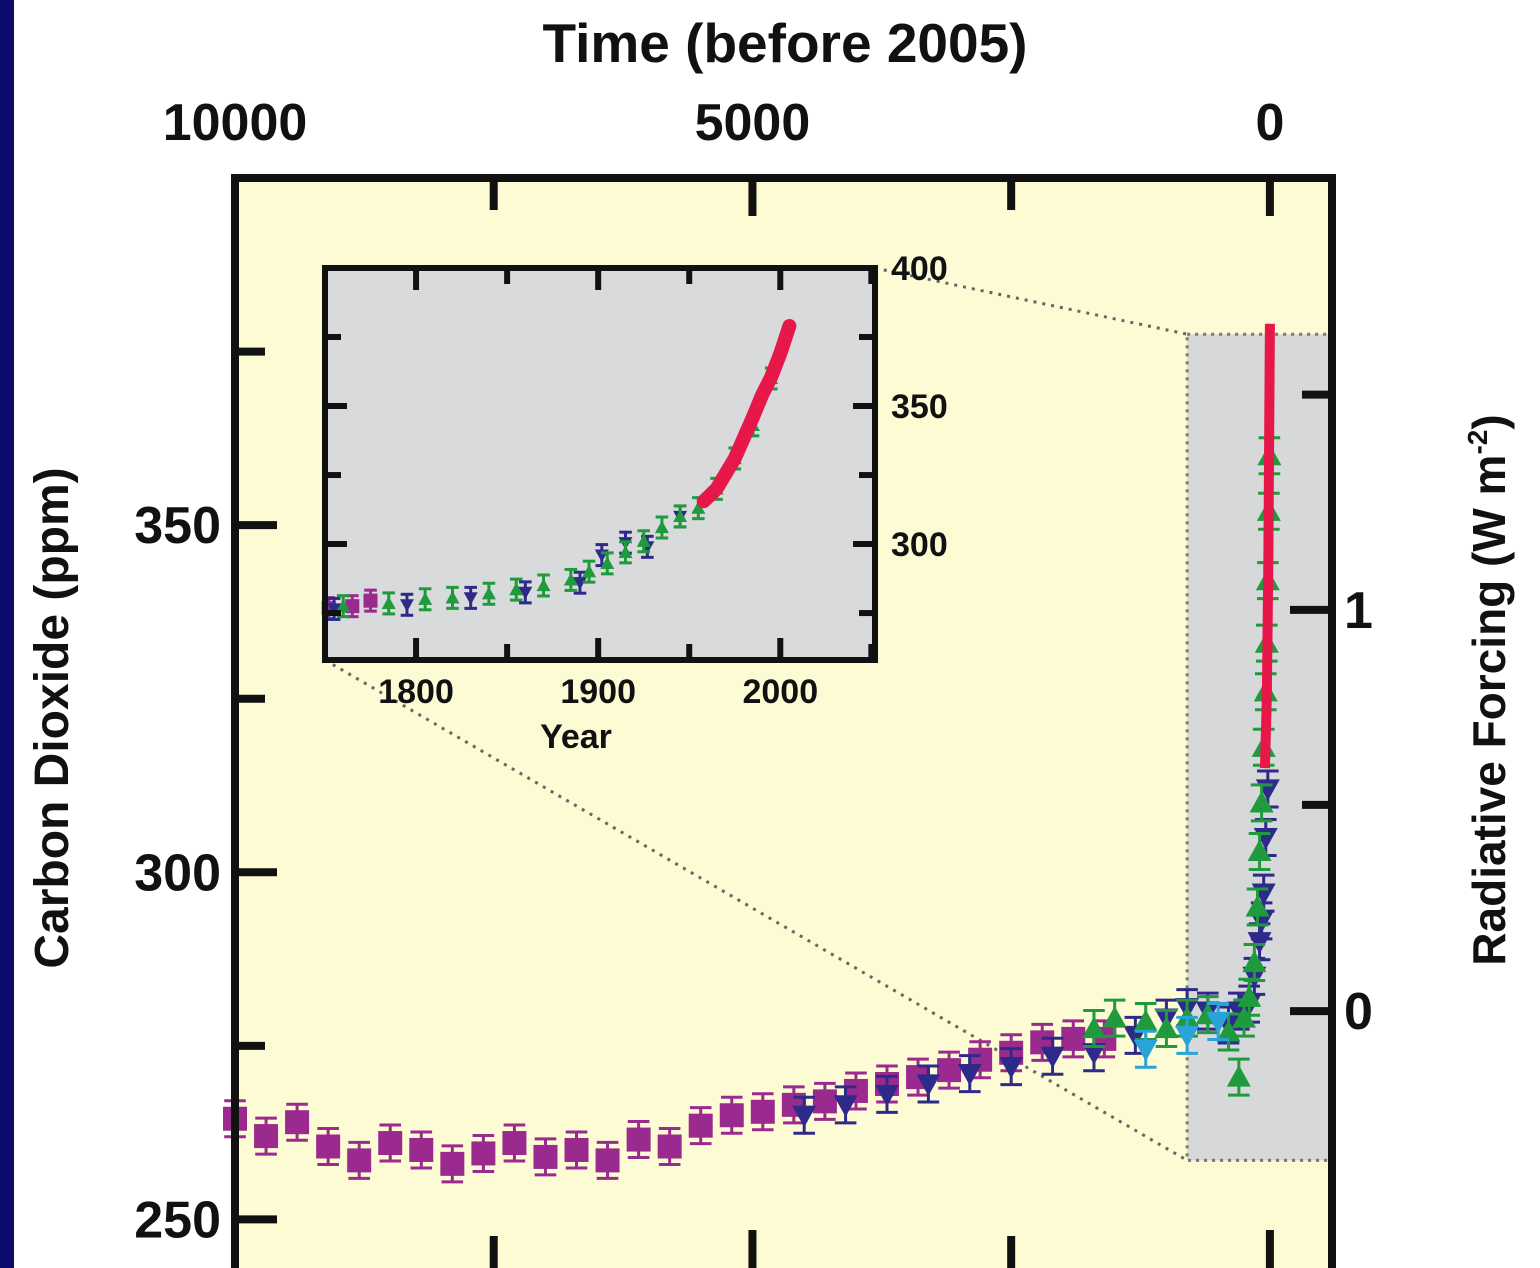  I want to click on main-series-2-point-8-marker, so click(1093, 1054).